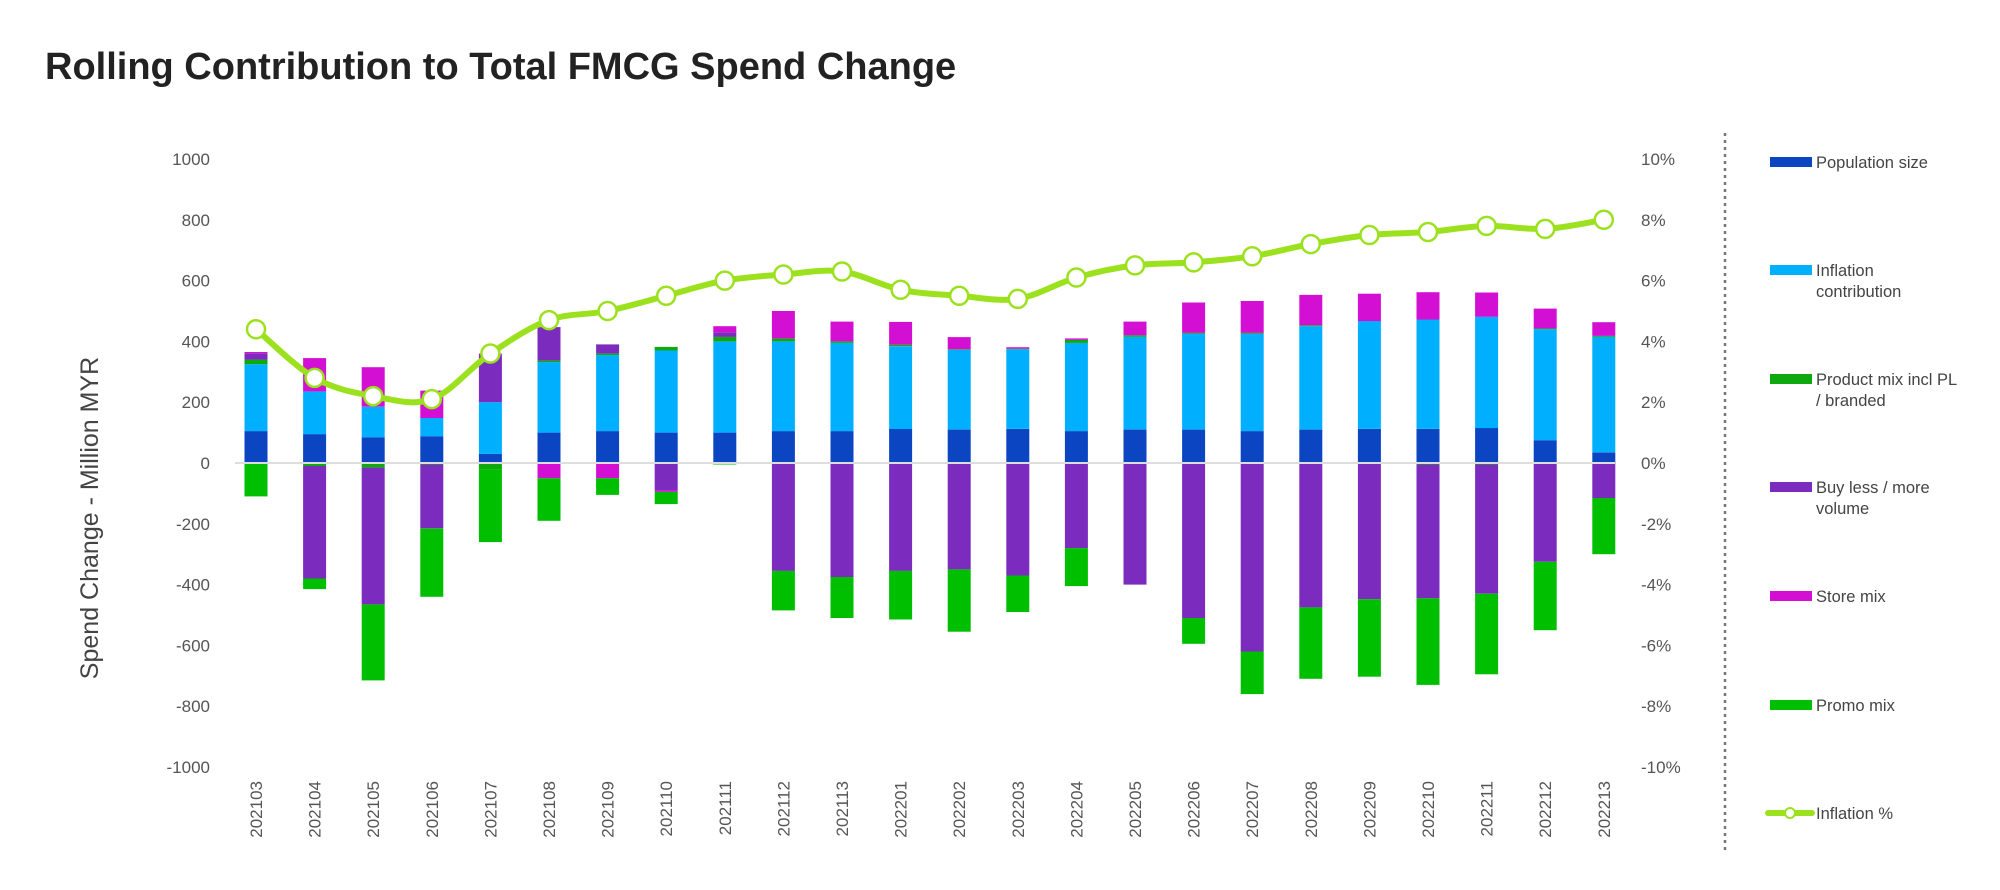  I want to click on x-tick-label: 202103, so click(256, 809).